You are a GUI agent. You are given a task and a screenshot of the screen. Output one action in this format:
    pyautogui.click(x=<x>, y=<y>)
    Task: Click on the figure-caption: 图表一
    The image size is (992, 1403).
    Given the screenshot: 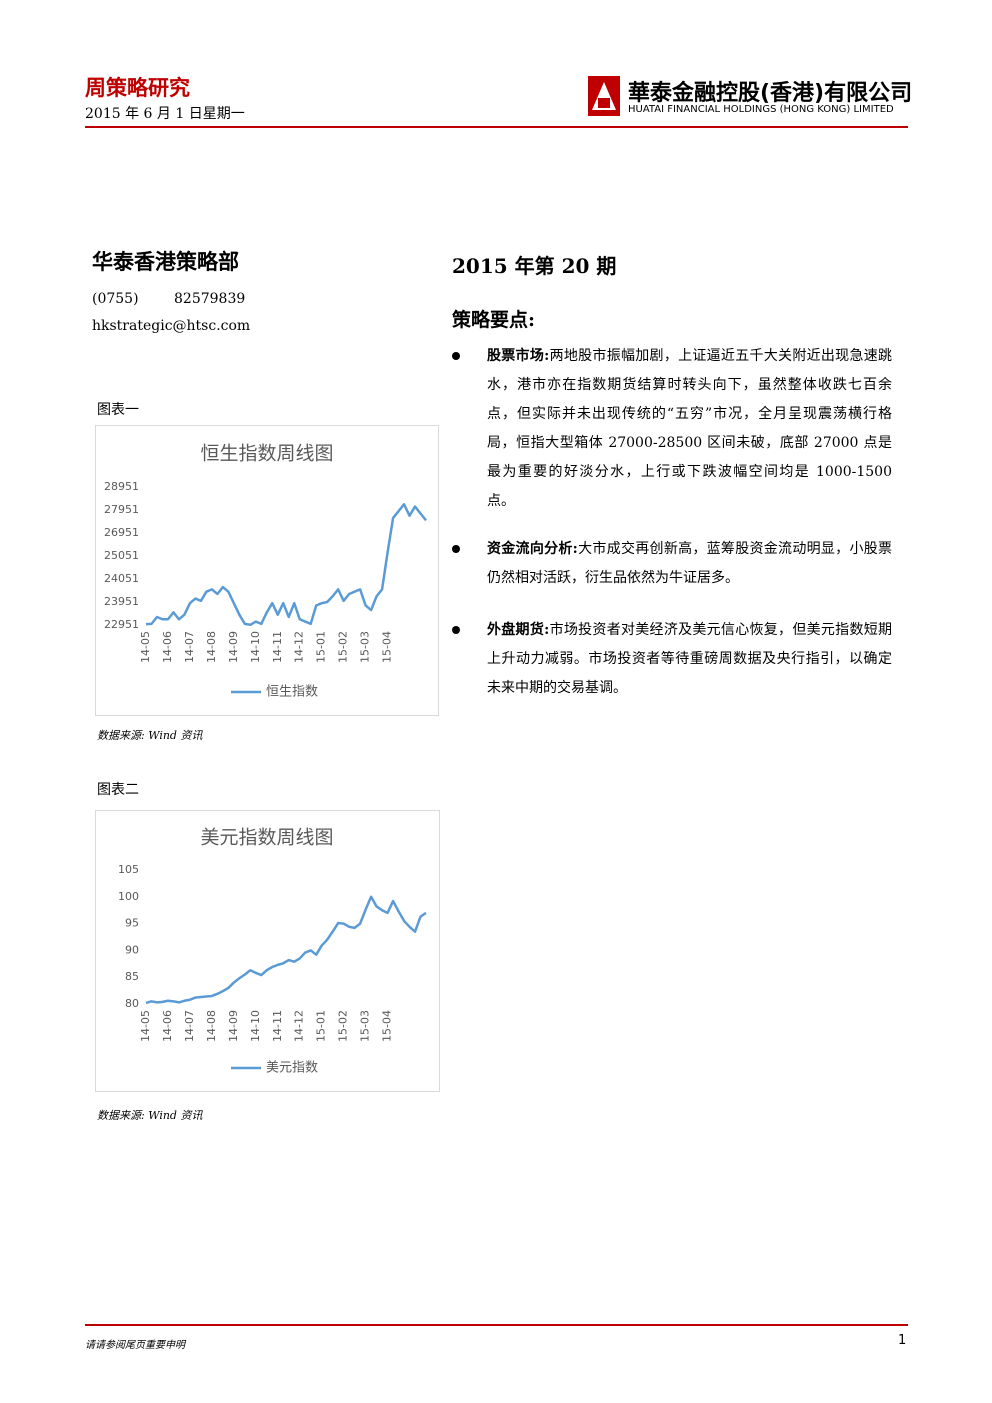 What is the action you would take?
    pyautogui.click(x=118, y=410)
    